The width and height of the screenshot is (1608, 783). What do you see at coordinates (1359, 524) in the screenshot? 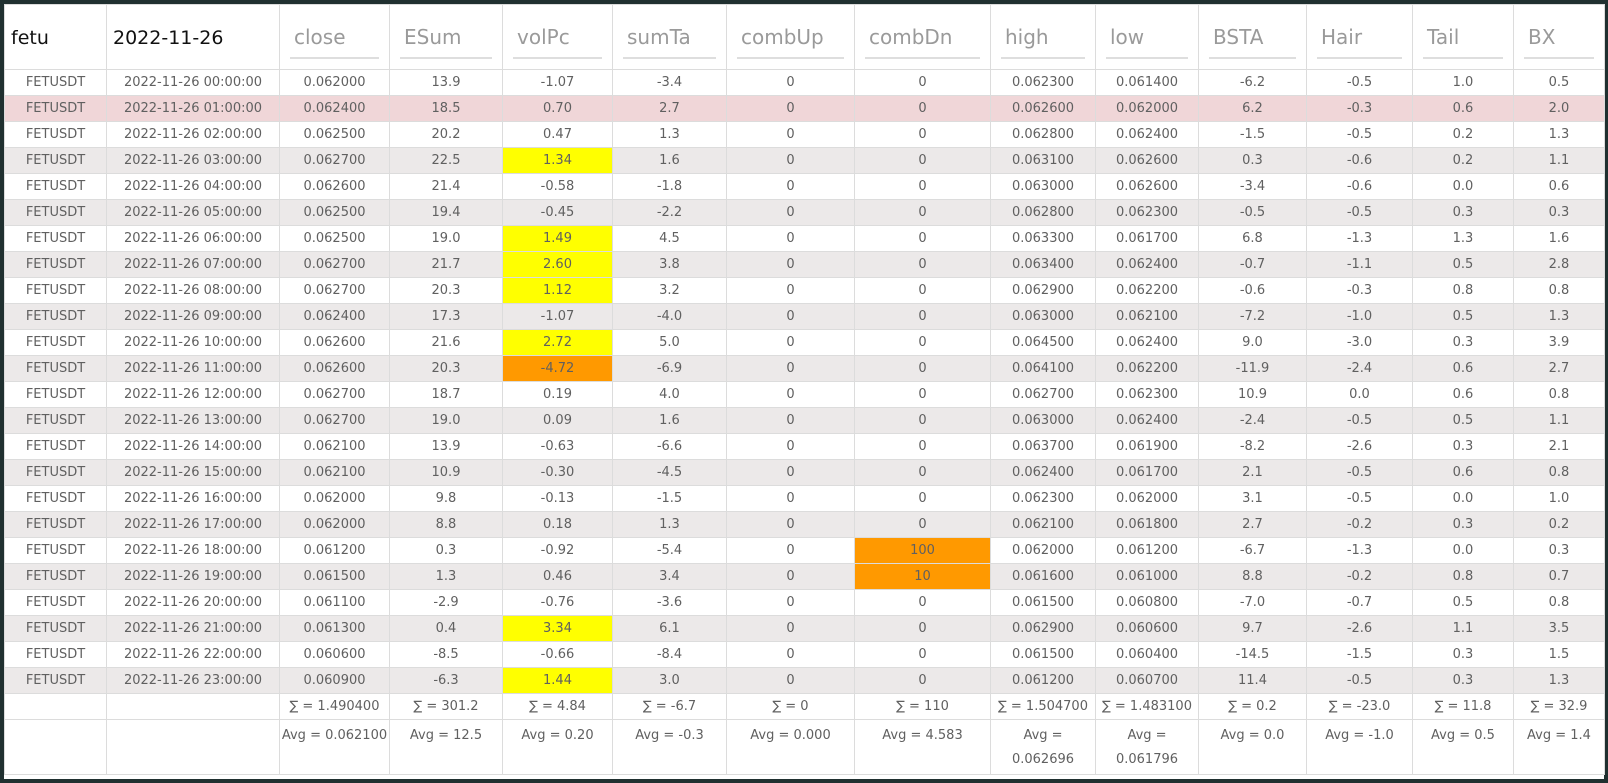
I see `data-cell: -0.2` at bounding box center [1359, 524].